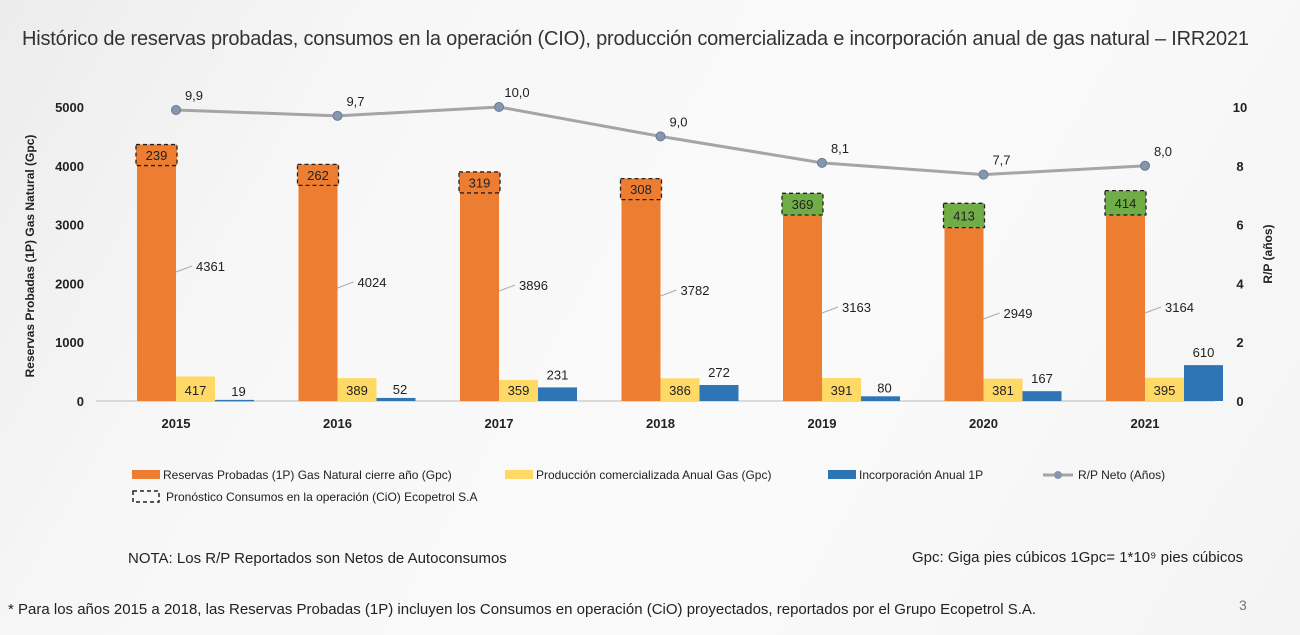 This screenshot has width=1300, height=635. Describe the element at coordinates (176, 423) in the screenshot. I see `x-tick-label: 2015` at that location.